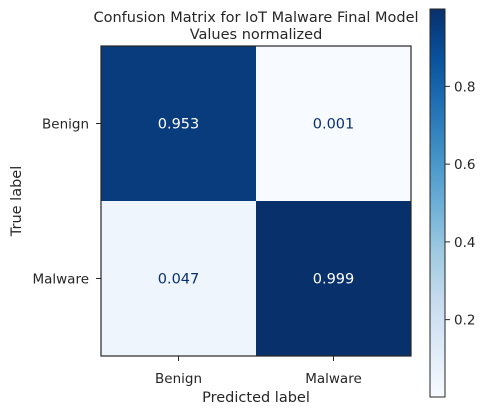 The image size is (494, 415). I want to click on colorbar-tick-label: 0.4, so click(464, 243).